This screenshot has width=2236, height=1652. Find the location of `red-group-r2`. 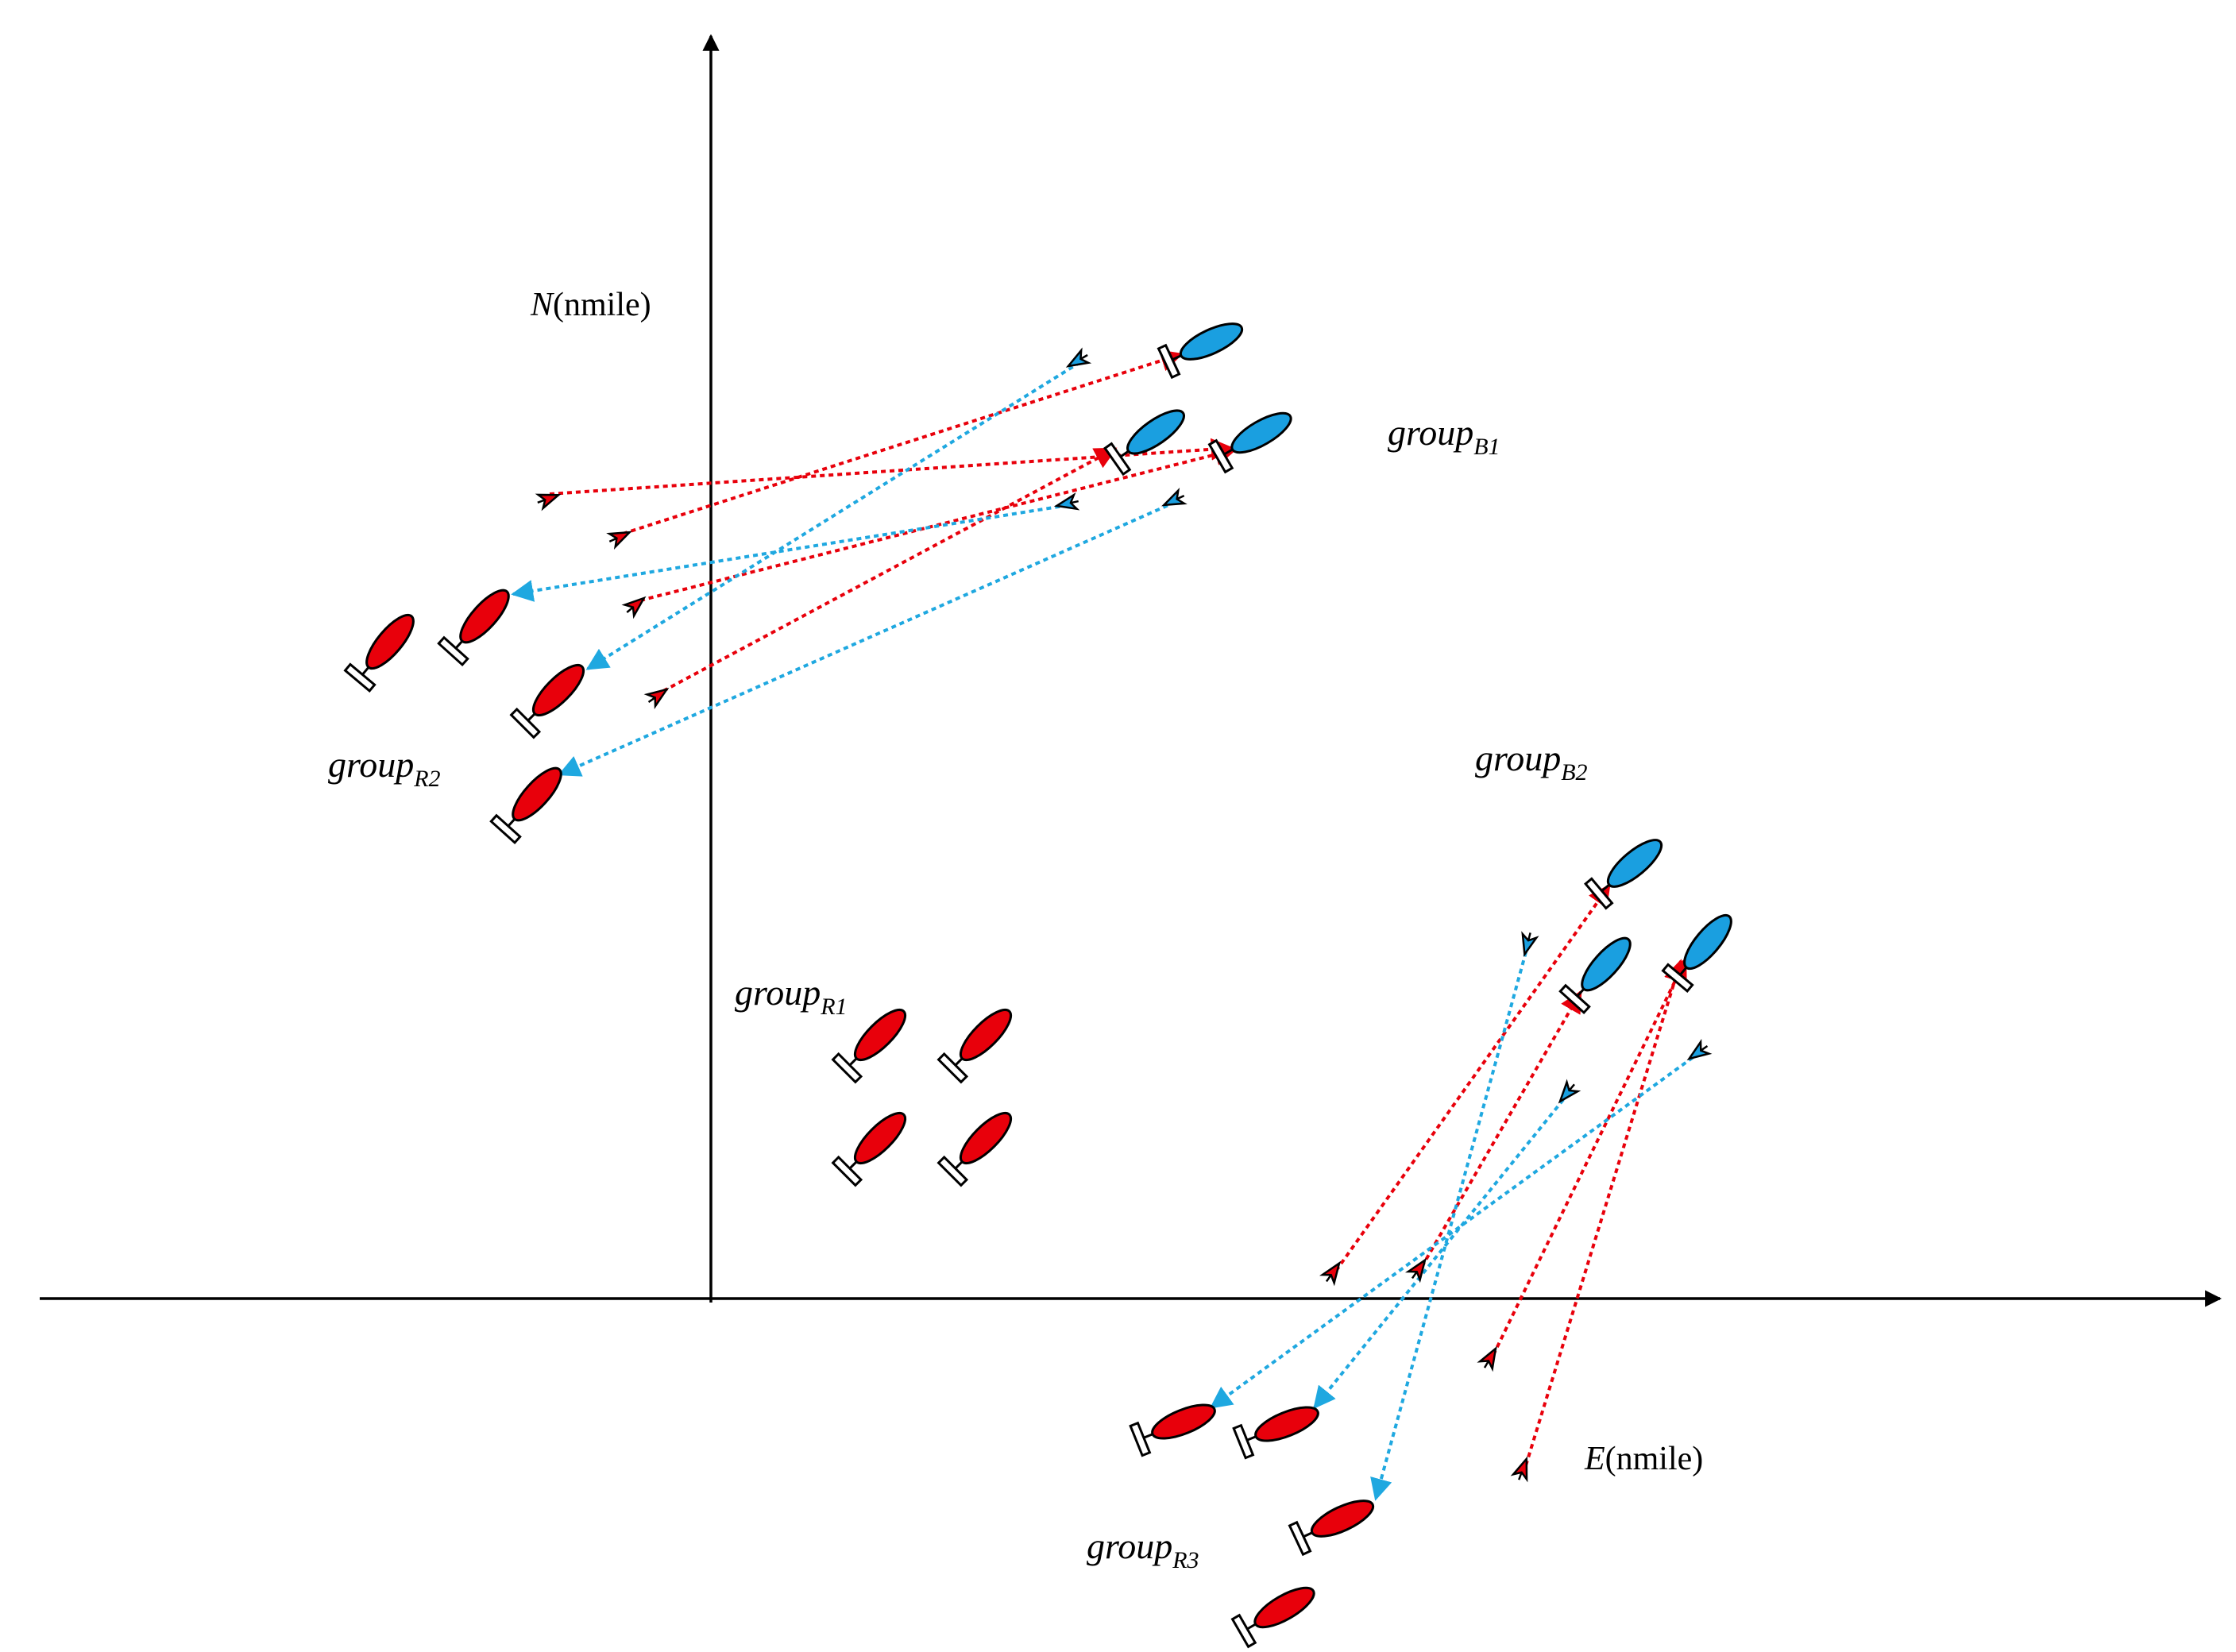

red-group-r2 is located at coordinates (469, 711).